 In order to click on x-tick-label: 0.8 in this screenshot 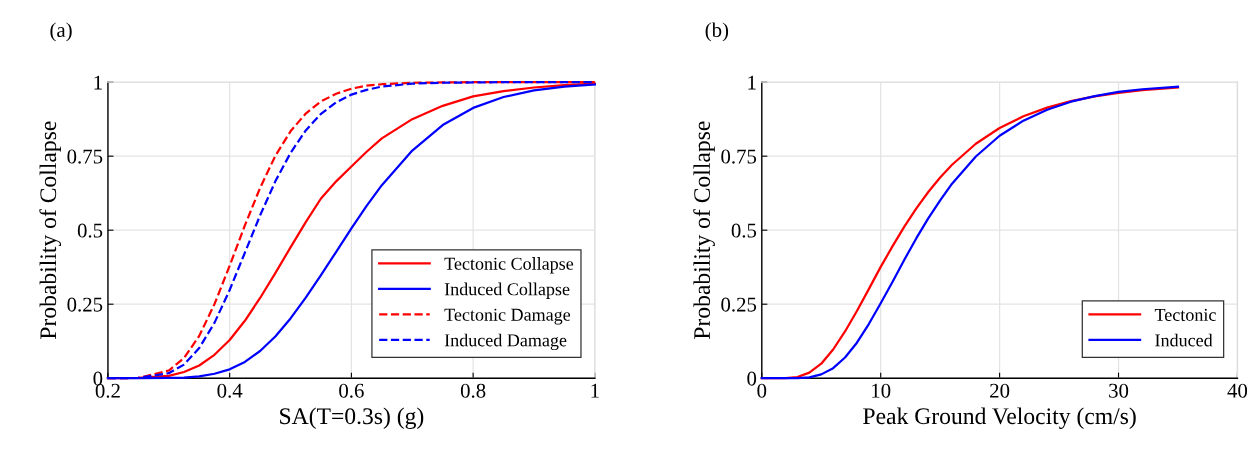, I will do `click(473, 390)`.